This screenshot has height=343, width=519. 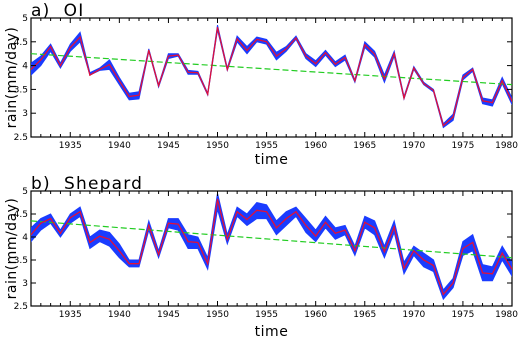 What do you see at coordinates (271, 69) in the screenshot?
I see `linear-trend-line` at bounding box center [271, 69].